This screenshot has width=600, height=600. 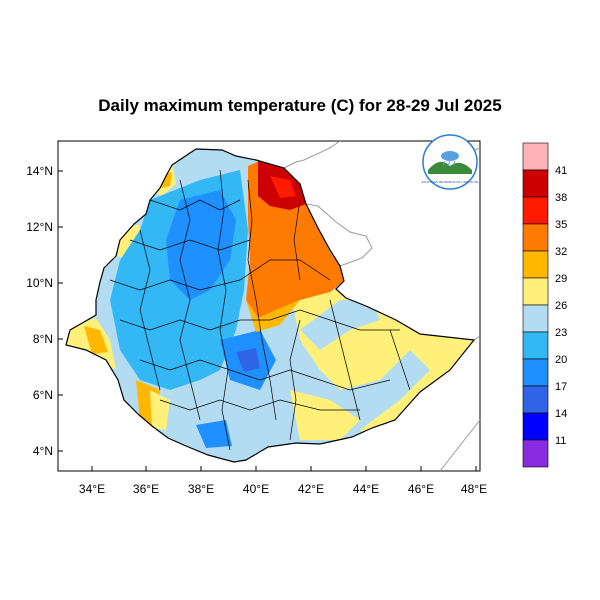 I want to click on logo-text: ETHIOPIAN METEOROLOGY INSTITUTE, so click(x=450, y=182).